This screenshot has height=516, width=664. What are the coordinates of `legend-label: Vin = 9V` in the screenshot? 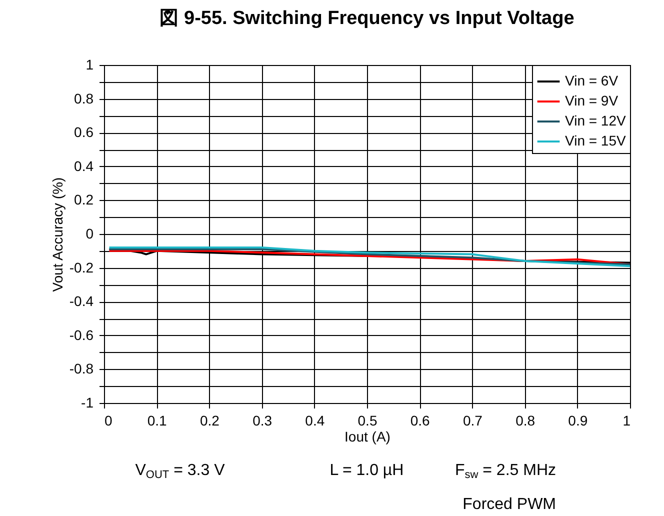 It's located at (592, 100).